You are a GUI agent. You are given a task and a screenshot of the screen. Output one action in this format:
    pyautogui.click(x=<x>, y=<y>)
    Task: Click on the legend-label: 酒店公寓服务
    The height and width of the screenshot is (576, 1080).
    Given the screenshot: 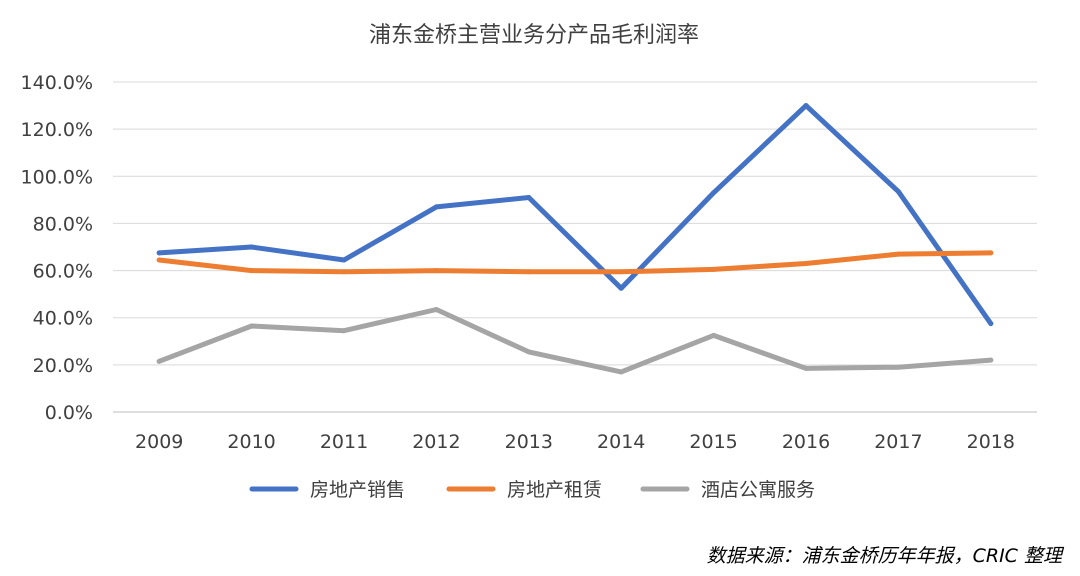 What is the action you would take?
    pyautogui.click(x=758, y=490)
    